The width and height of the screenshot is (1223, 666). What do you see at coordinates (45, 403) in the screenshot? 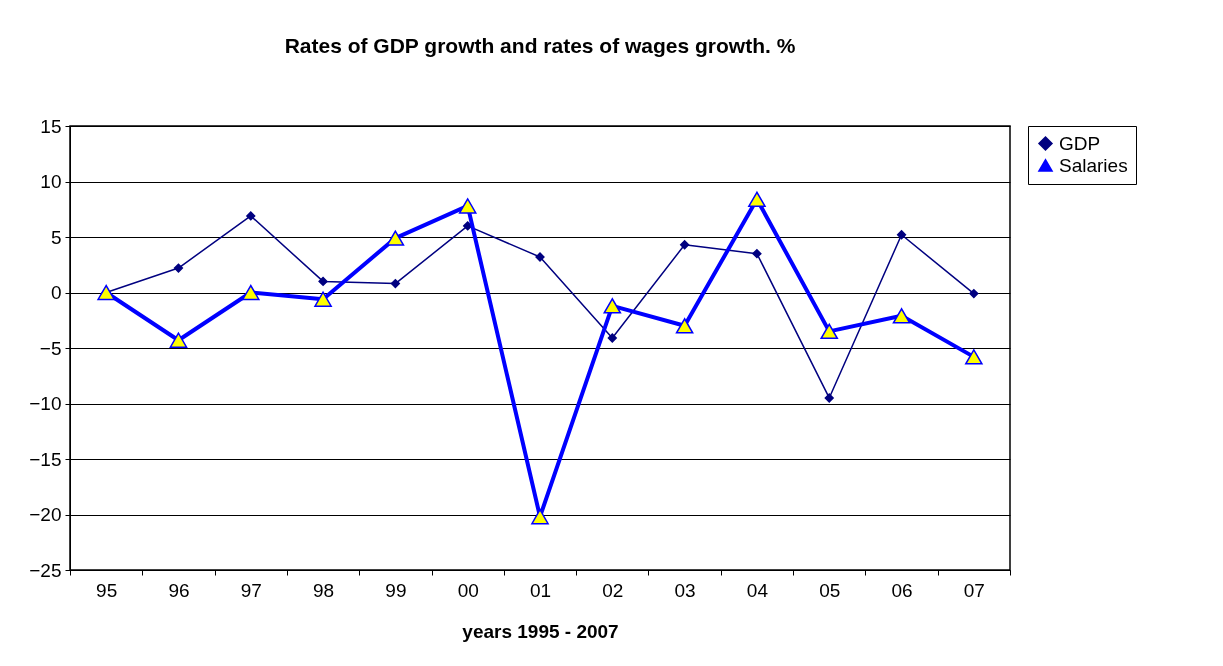
I see `y-tick-label: −10` at bounding box center [45, 403].